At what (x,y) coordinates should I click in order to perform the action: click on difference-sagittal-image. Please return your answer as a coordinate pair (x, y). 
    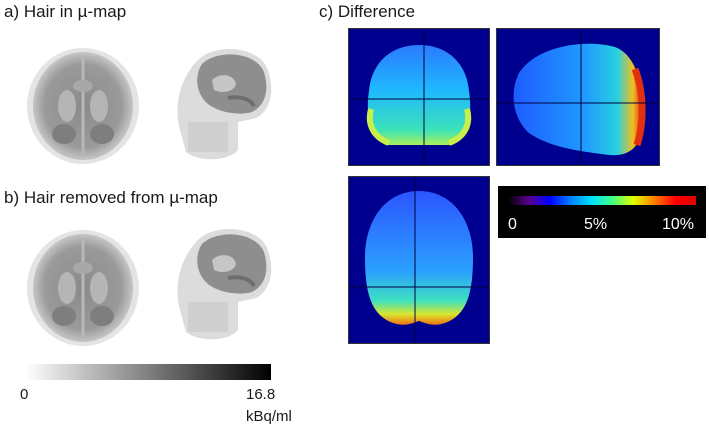
    Looking at the image, I should click on (578, 97).